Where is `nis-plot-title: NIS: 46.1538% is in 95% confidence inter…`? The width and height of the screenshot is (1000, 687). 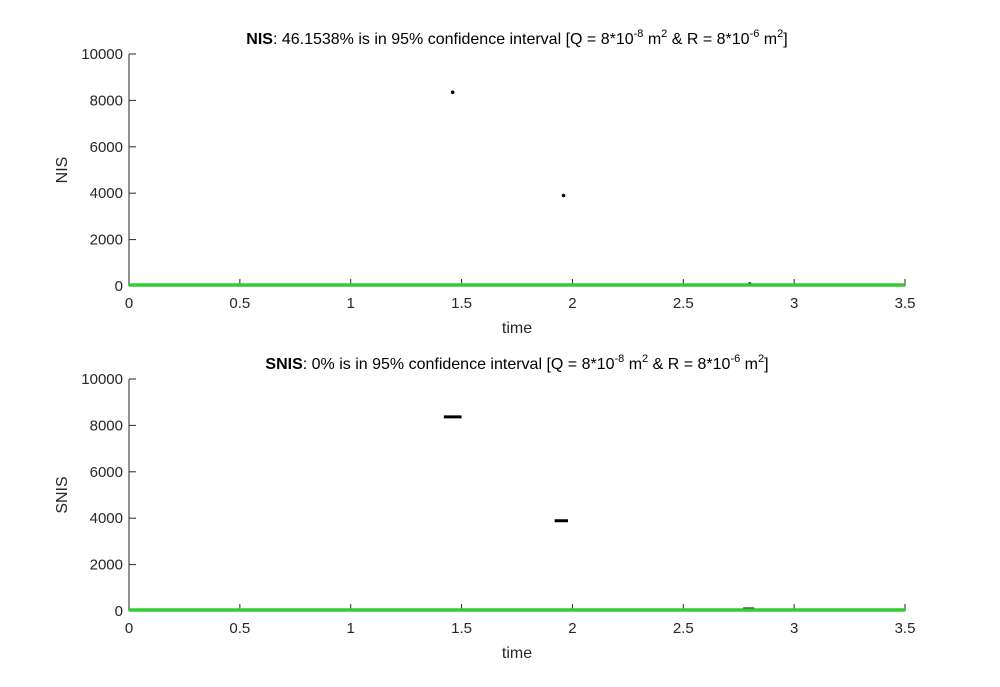
nis-plot-title: NIS: 46.1538% is in 95% confidence inter… is located at coordinates (516, 38).